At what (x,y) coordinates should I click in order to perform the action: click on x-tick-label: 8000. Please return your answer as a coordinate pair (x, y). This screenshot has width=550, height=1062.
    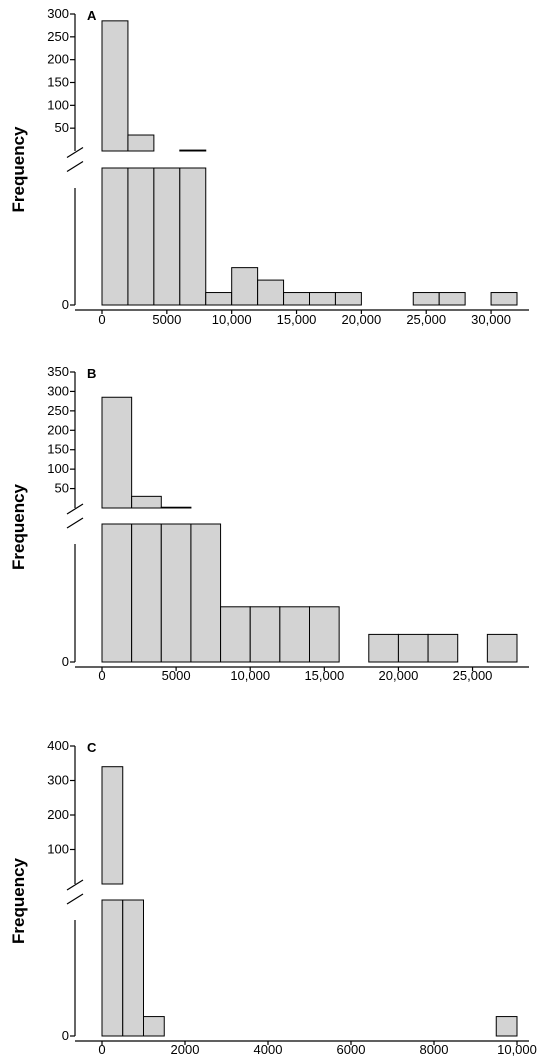
    Looking at the image, I should click on (434, 1049).